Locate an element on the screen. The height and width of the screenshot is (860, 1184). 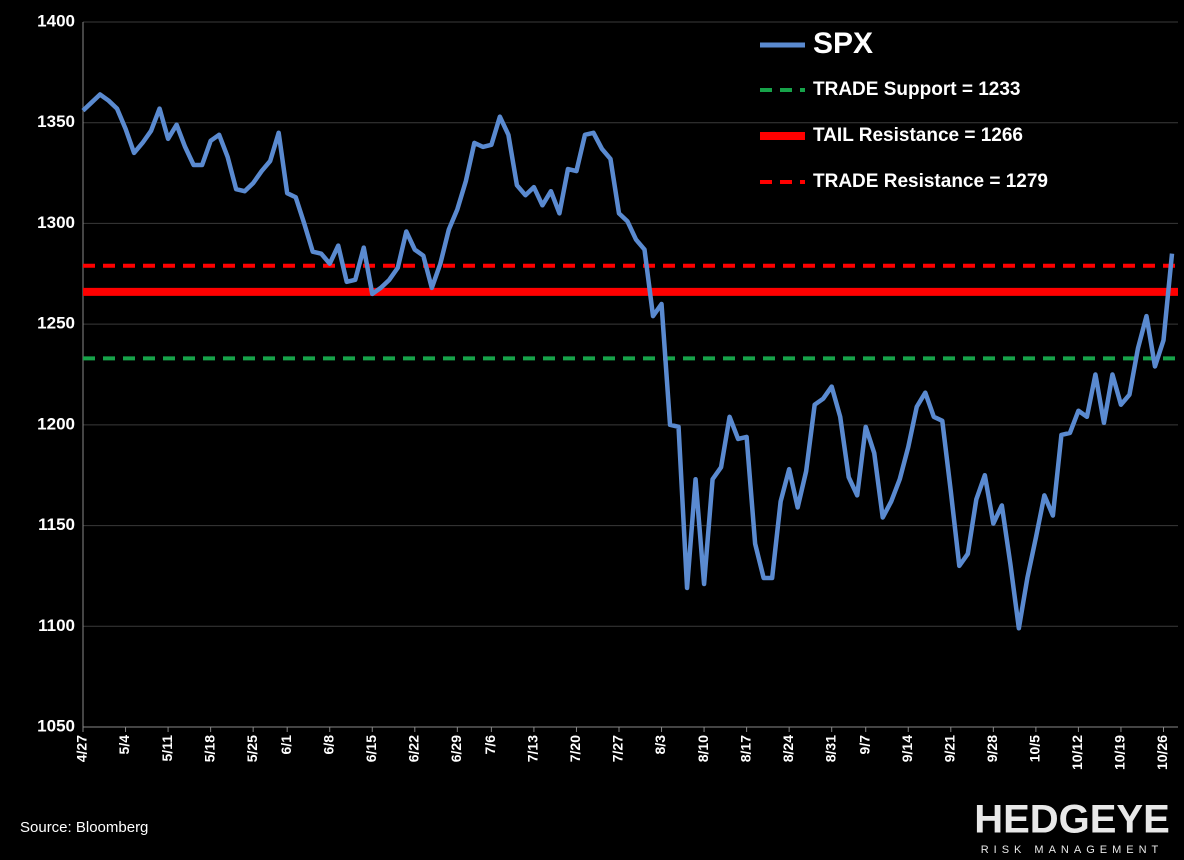
x-tick-label: 5/4 is located at coordinates (124, 745).